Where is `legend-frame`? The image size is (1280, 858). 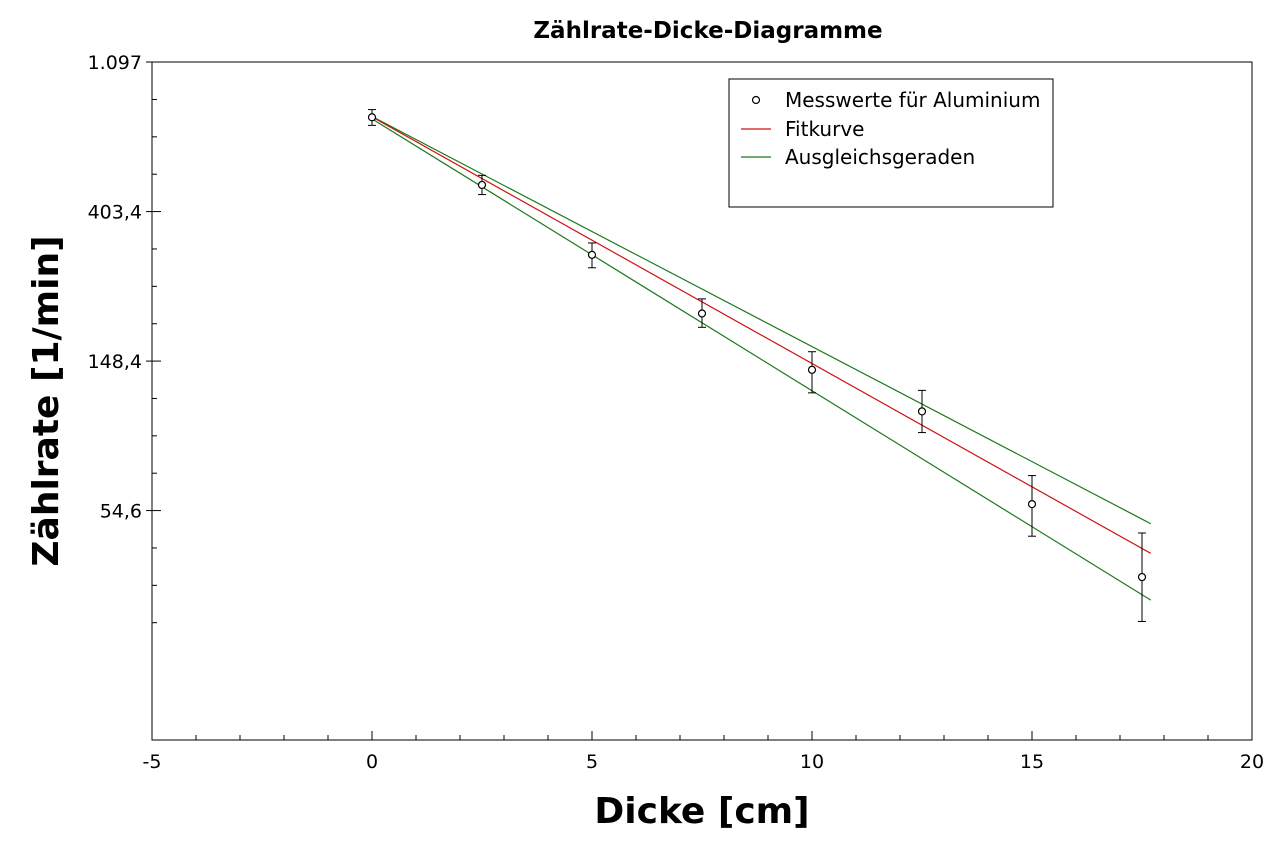
legend-frame is located at coordinates (891, 143).